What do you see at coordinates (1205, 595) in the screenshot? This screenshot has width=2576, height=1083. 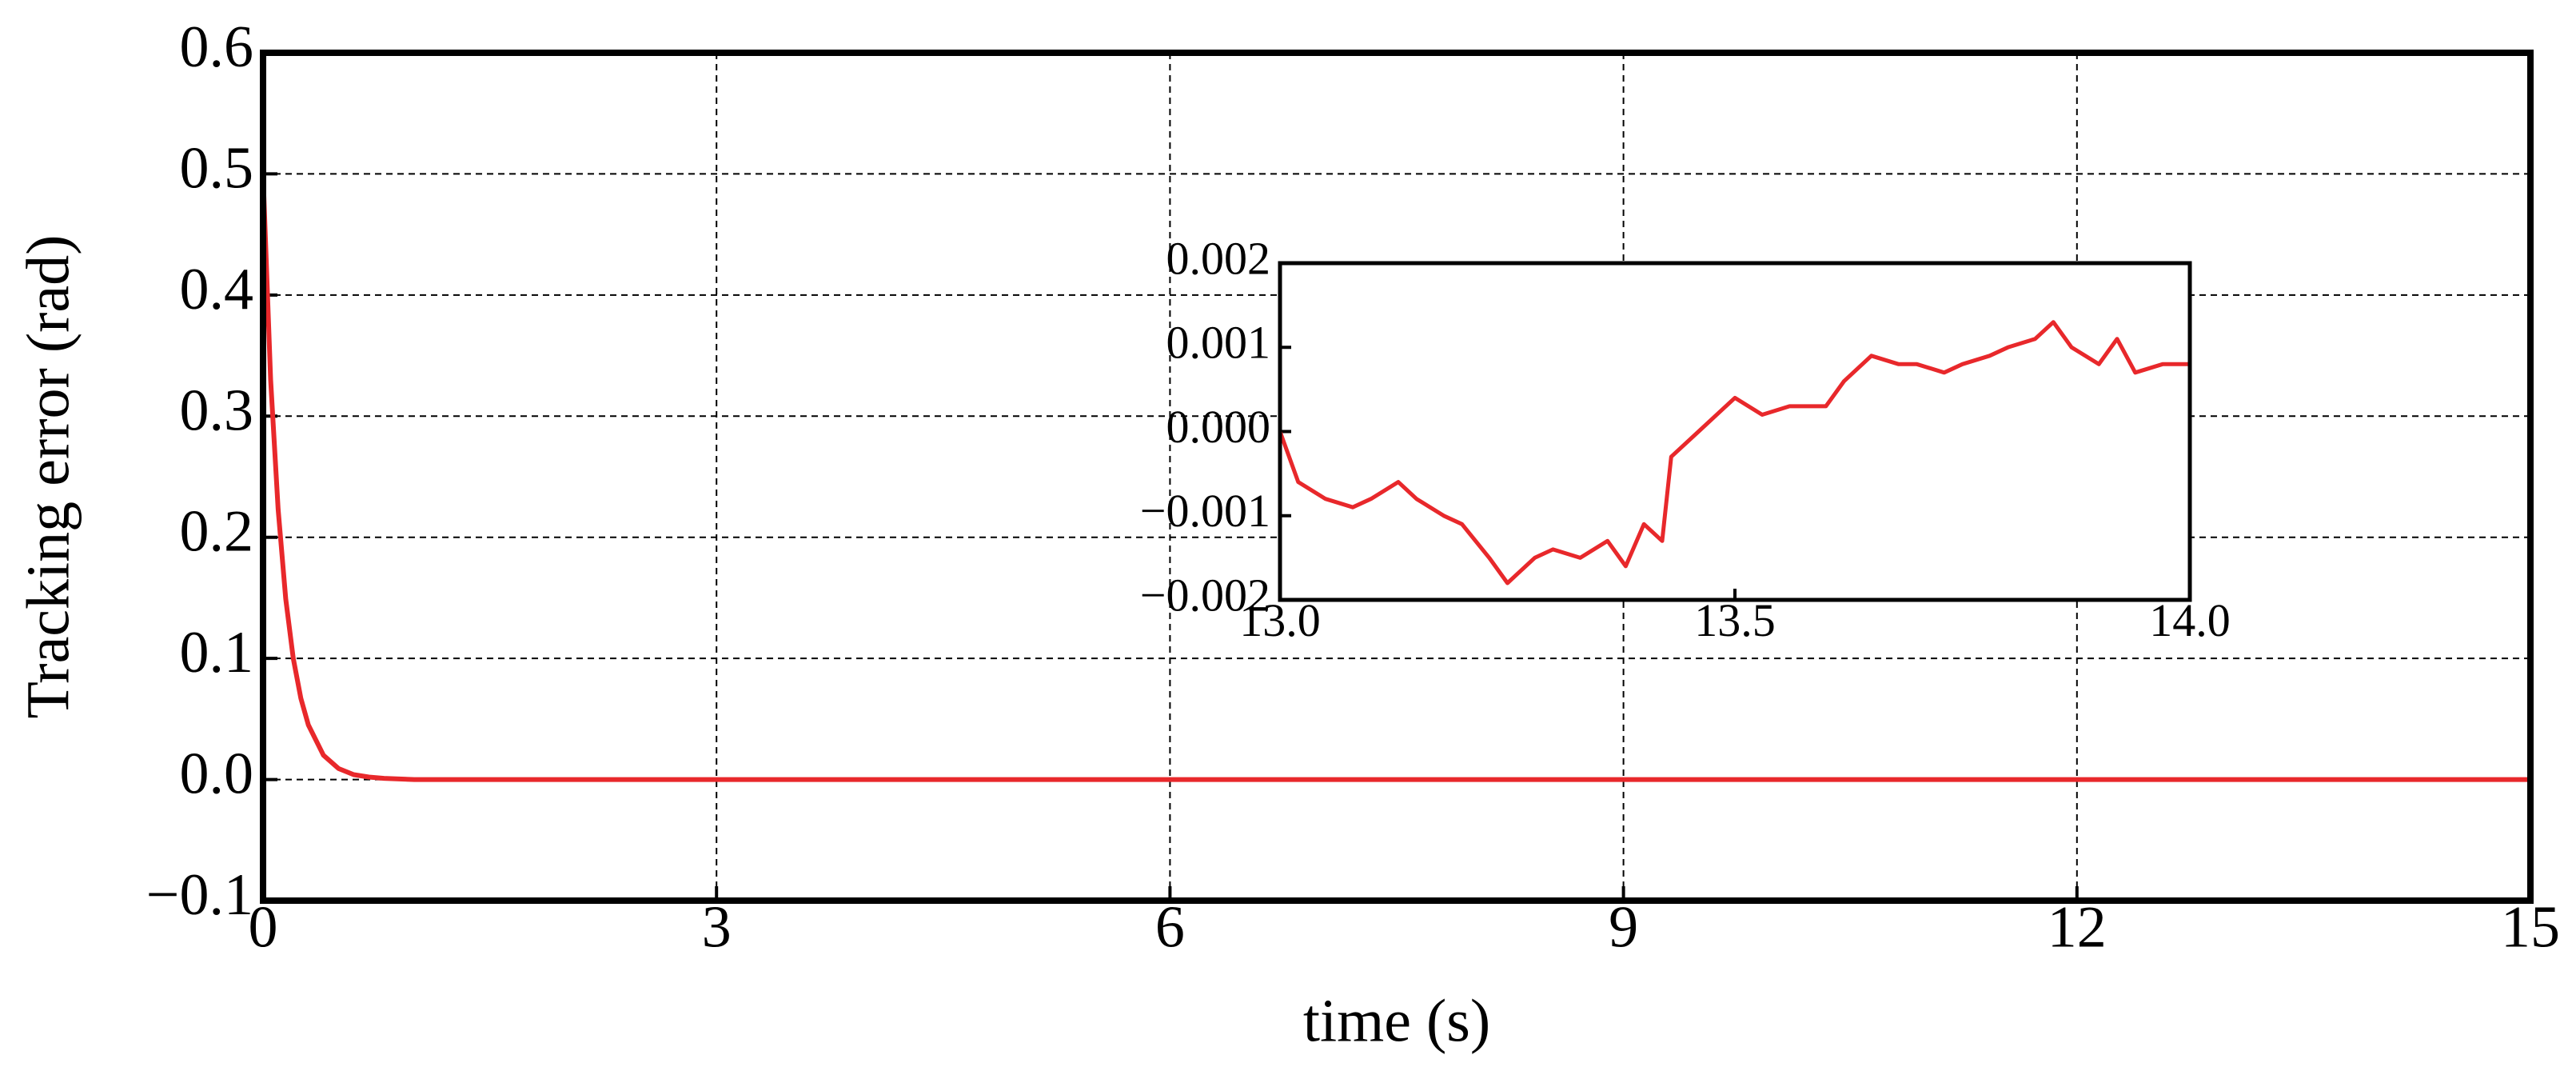 I see `y-tick-label: −0.002` at bounding box center [1205, 595].